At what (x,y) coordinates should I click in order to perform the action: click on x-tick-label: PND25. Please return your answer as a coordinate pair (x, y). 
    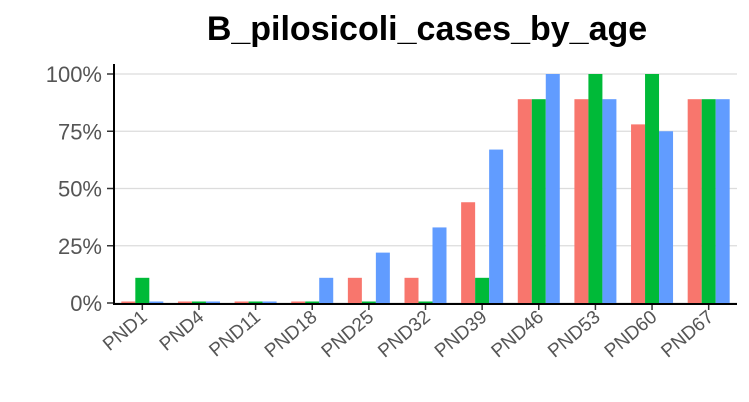
    Looking at the image, I should click on (348, 334).